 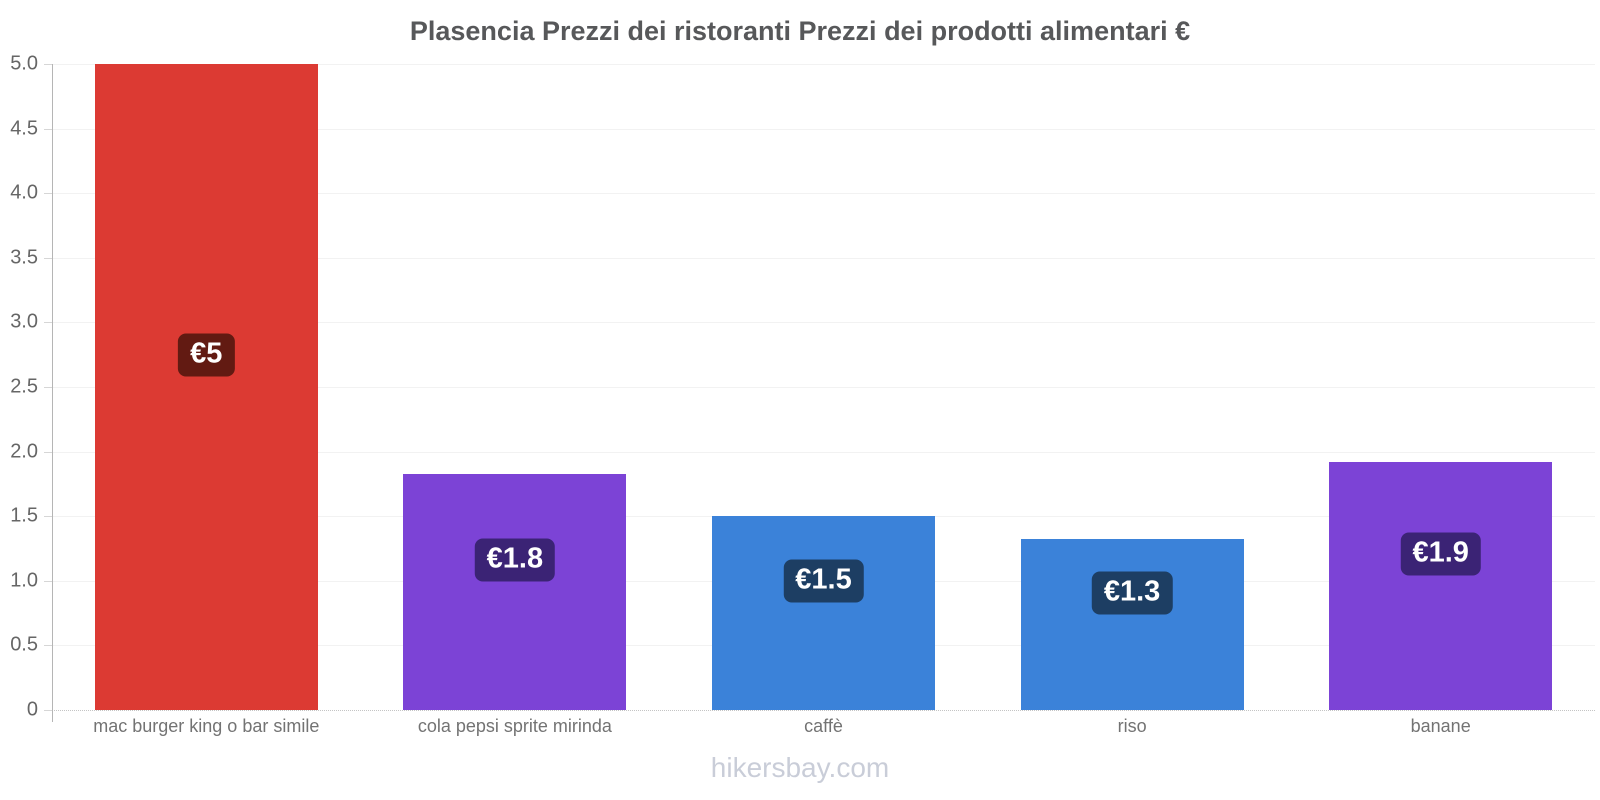 I want to click on x-axis-label: banane, so click(x=1440, y=726).